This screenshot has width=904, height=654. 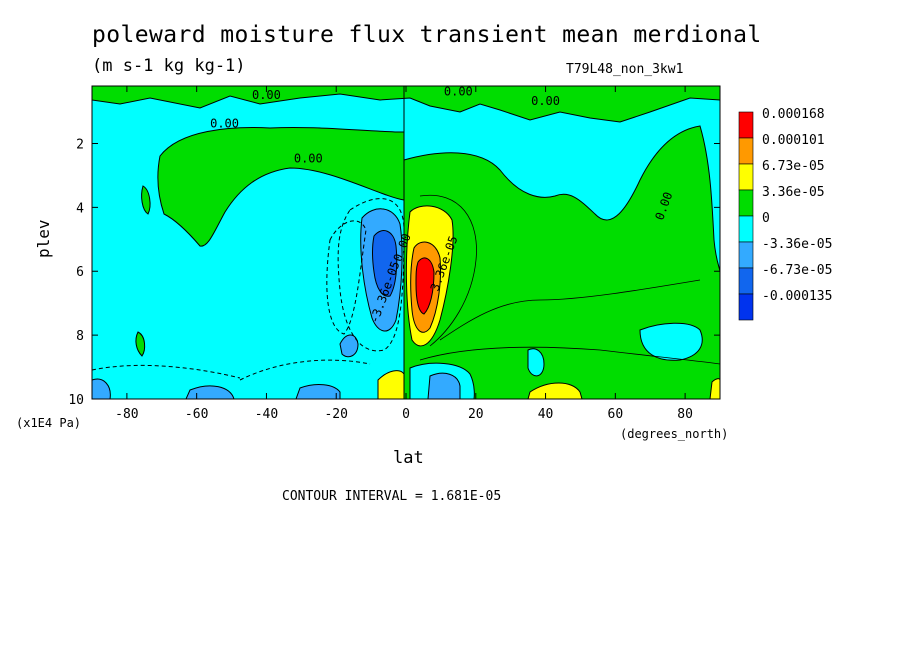 What do you see at coordinates (80, 208) in the screenshot?
I see `y-tick-label: 4` at bounding box center [80, 208].